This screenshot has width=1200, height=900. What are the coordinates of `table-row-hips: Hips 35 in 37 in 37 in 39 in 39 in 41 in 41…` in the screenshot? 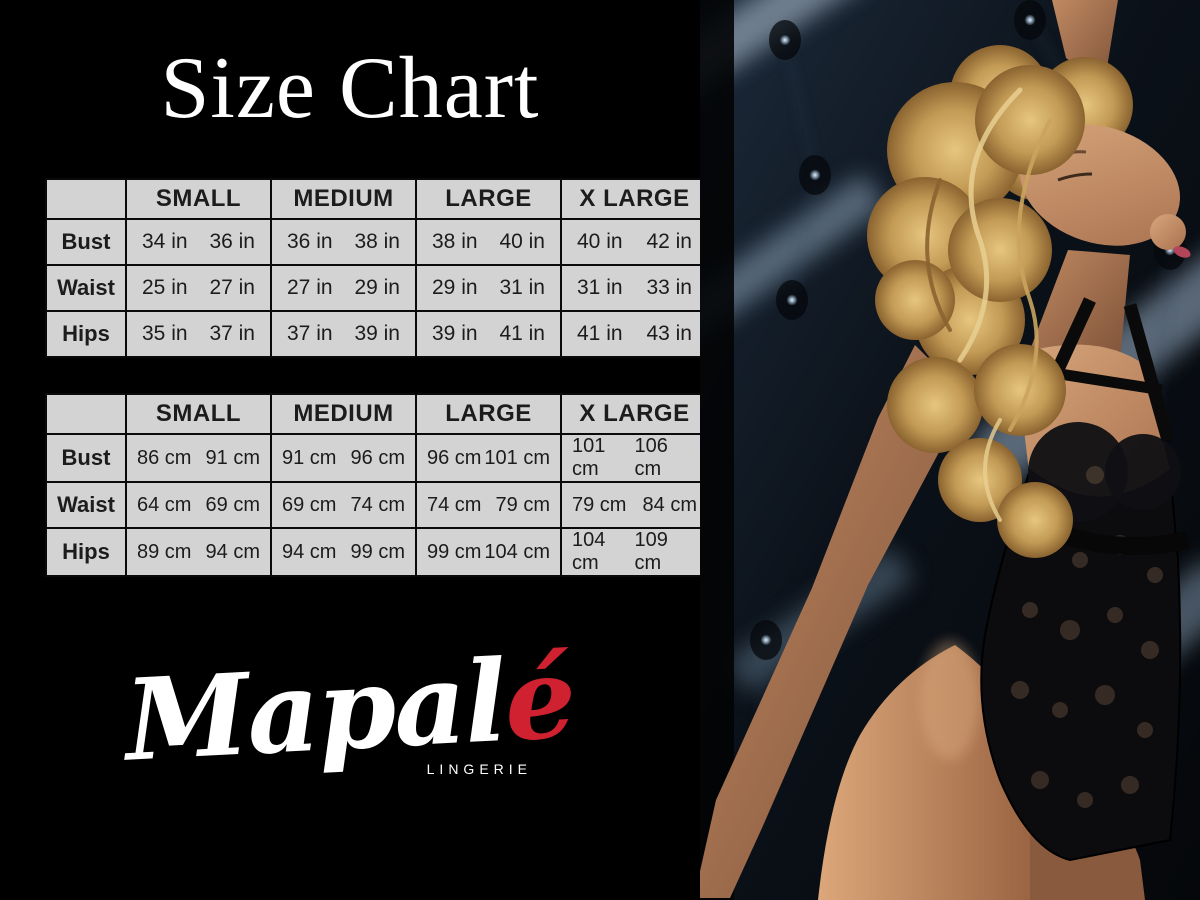 It's located at (377, 334).